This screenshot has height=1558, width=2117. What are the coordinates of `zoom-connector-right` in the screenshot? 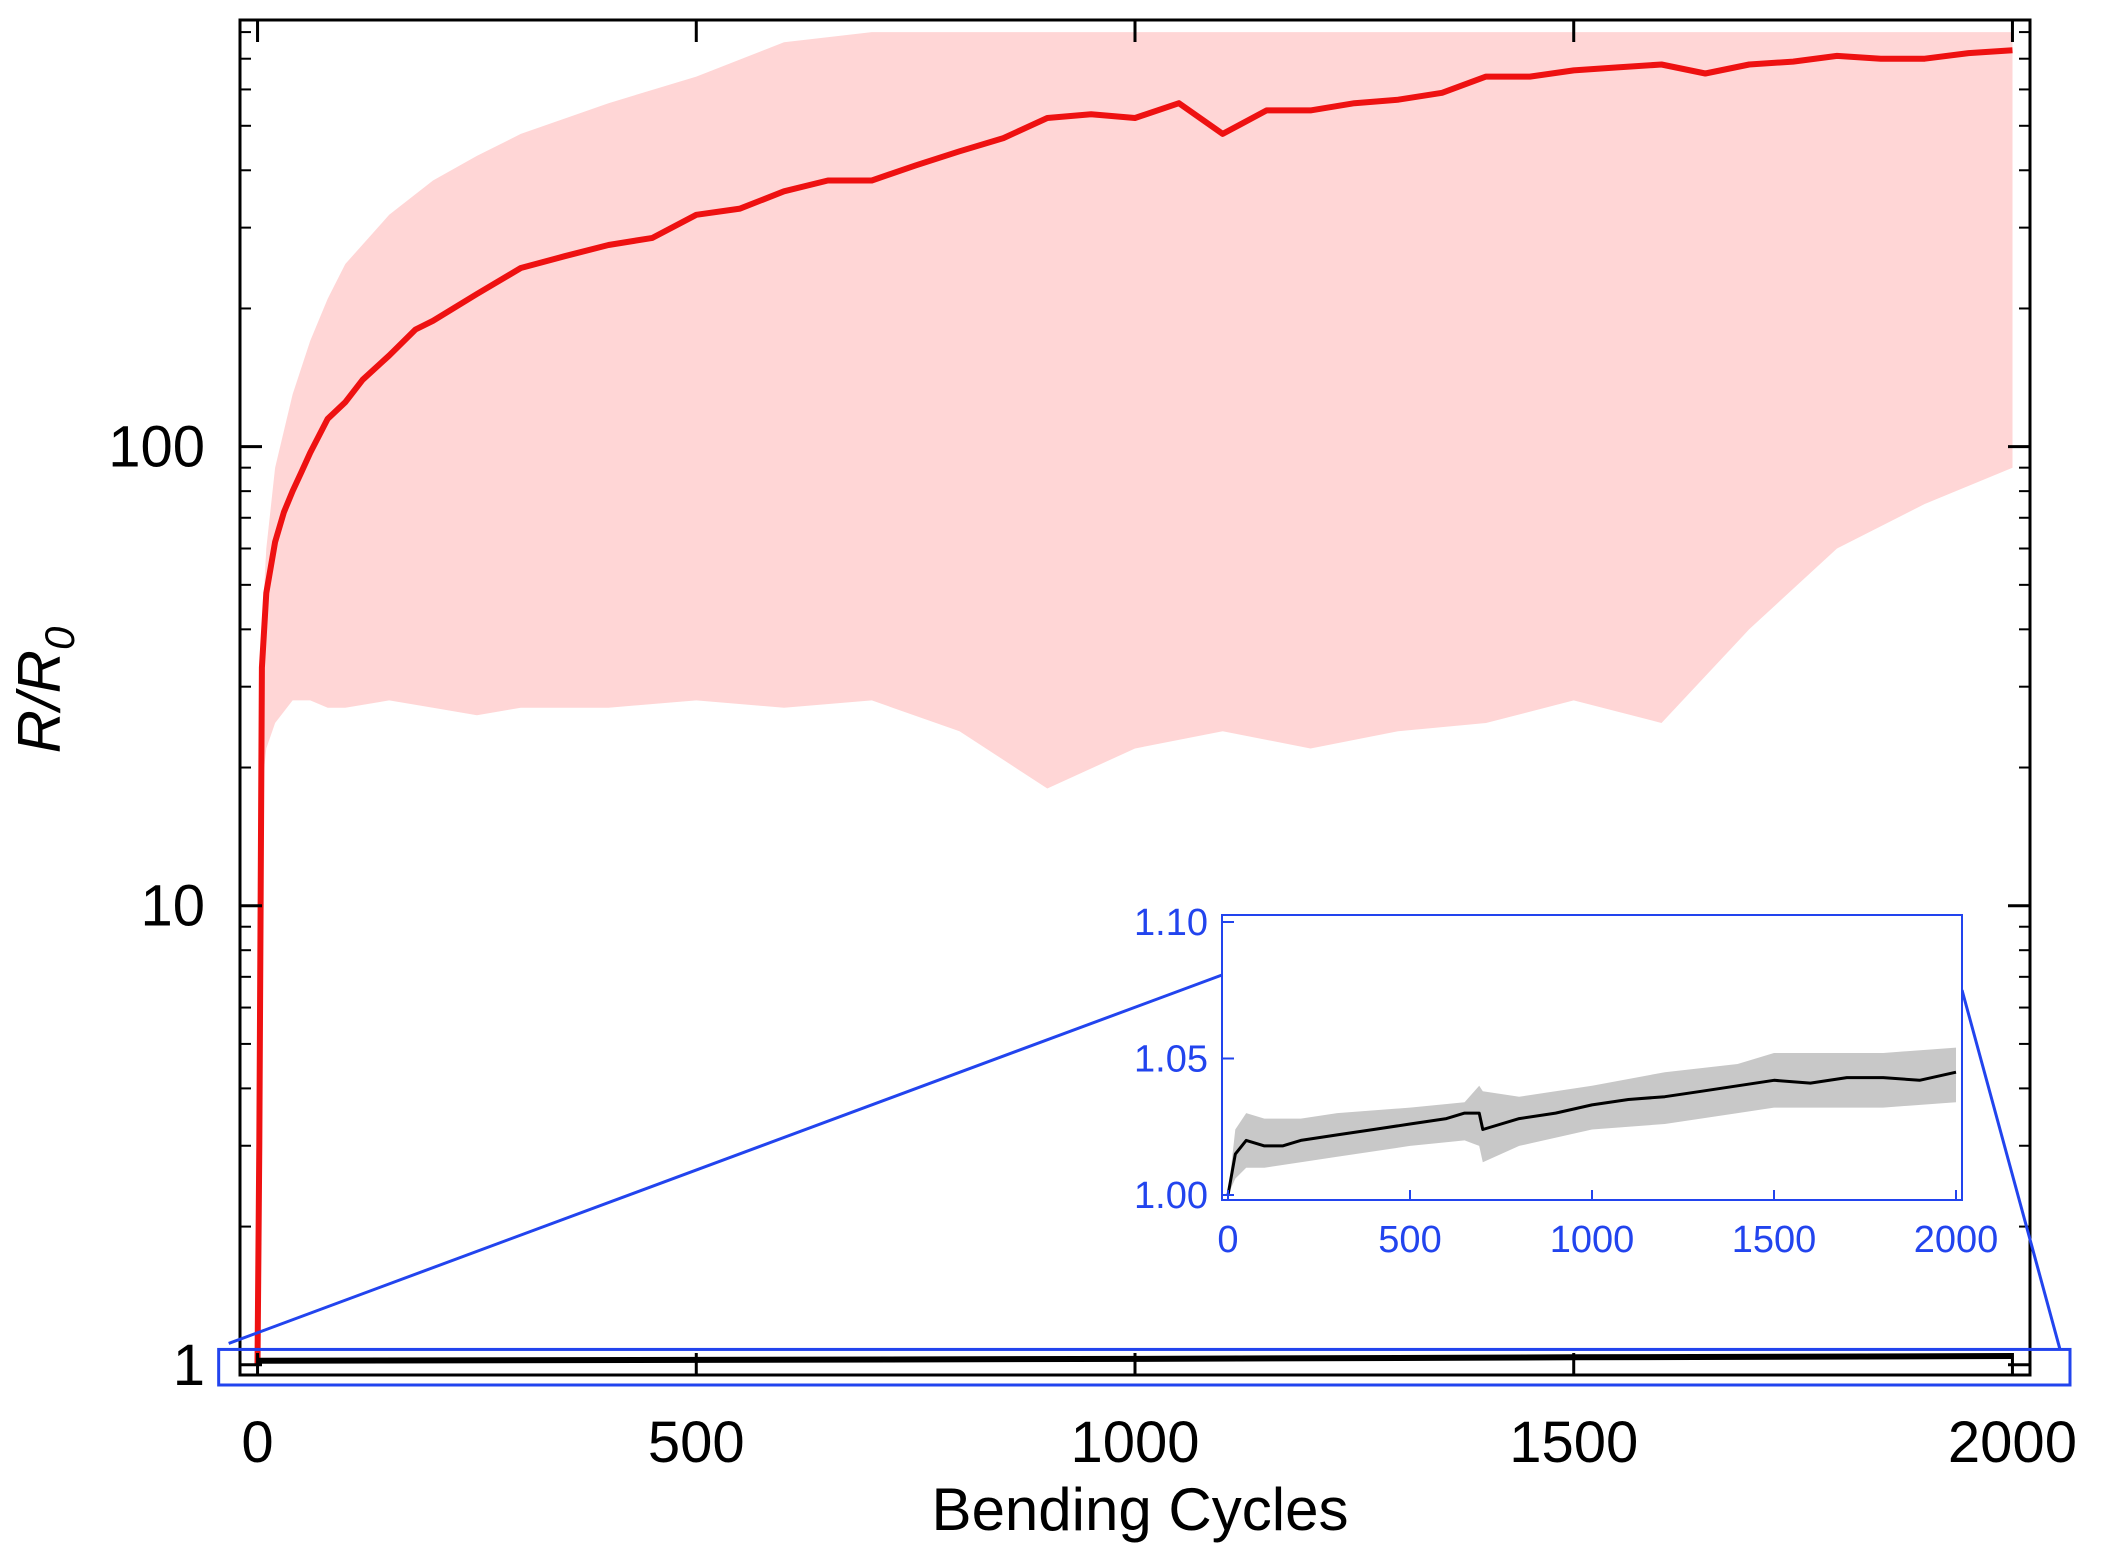 It's located at (2011, 1169).